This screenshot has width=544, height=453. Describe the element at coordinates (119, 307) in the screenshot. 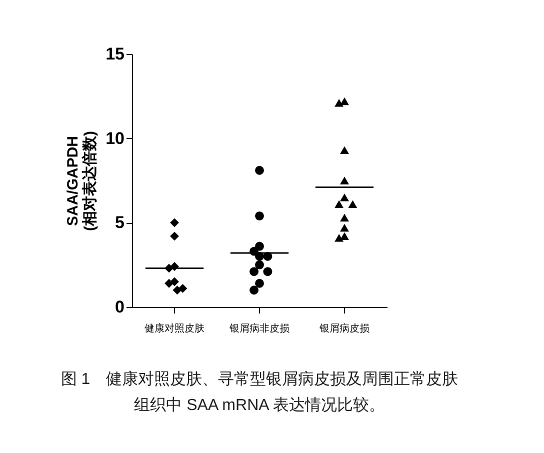

I see `y-tick-label: 0` at that location.